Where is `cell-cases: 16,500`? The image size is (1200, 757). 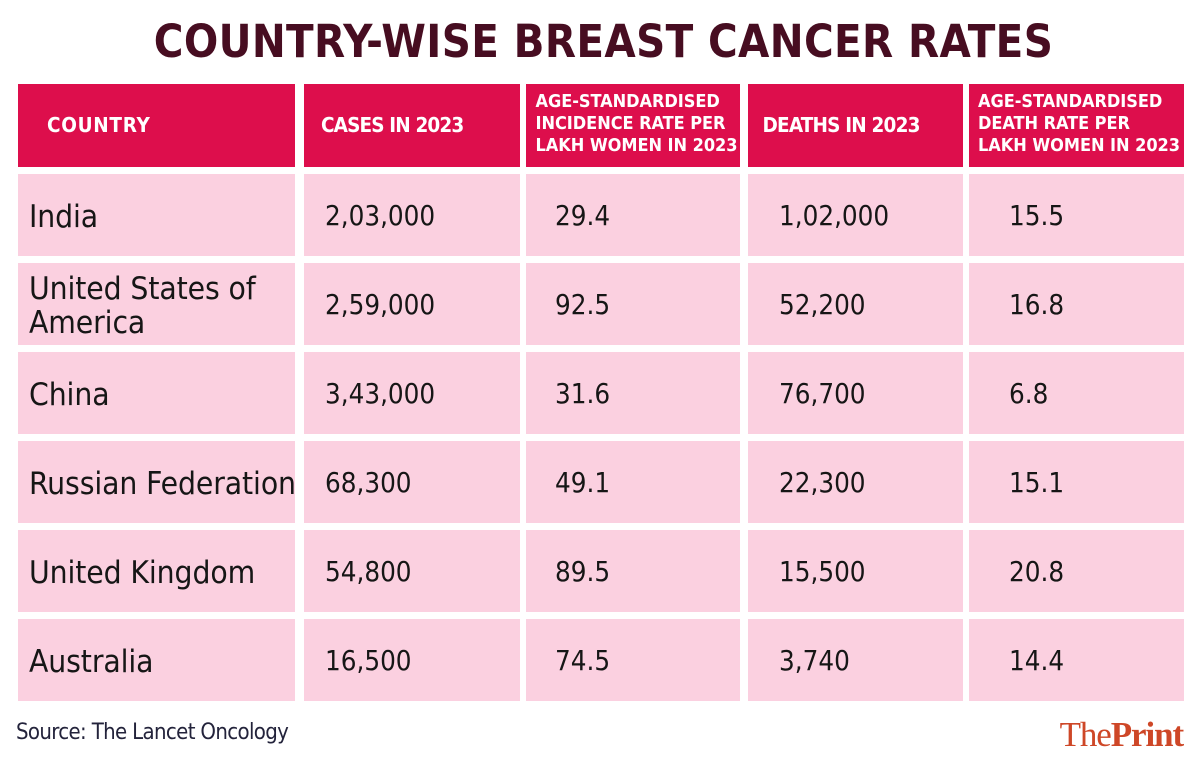 cell-cases: 16,500 is located at coordinates (412, 660).